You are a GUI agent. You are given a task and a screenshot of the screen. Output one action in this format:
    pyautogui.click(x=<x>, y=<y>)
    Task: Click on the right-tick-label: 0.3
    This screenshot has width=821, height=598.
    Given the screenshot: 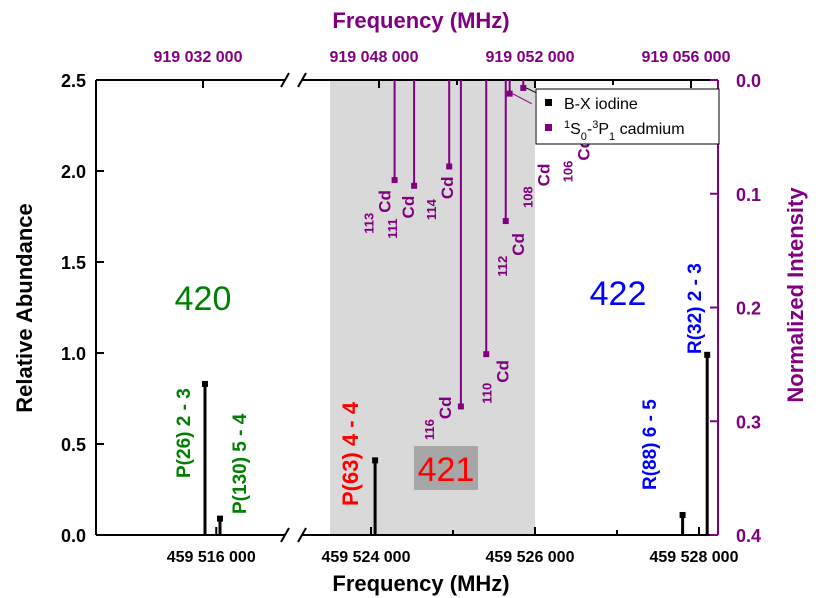 What is the action you would take?
    pyautogui.click(x=748, y=422)
    